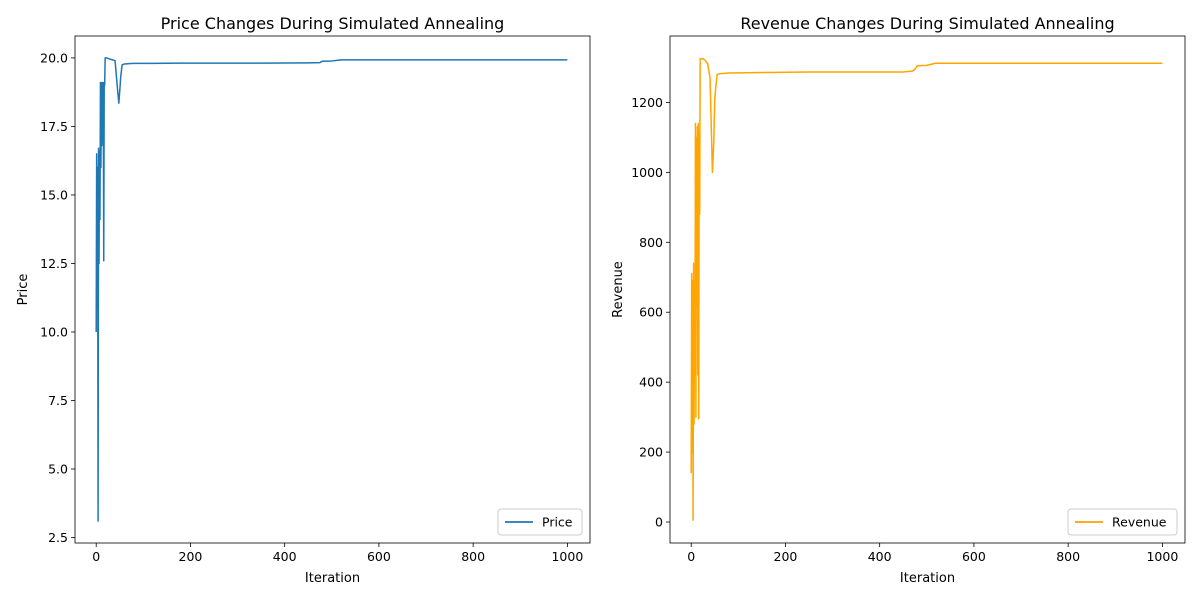  Describe the element at coordinates (58, 400) in the screenshot. I see `y-tick-label: 7.5` at that location.